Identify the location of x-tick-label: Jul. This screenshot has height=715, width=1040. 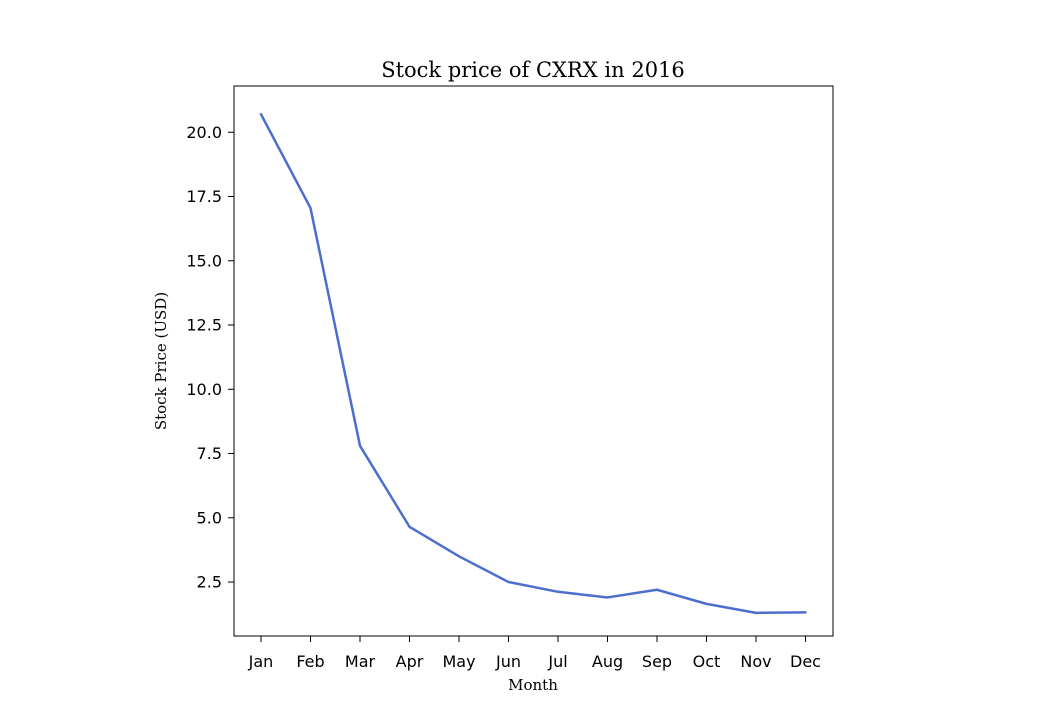
(557, 661).